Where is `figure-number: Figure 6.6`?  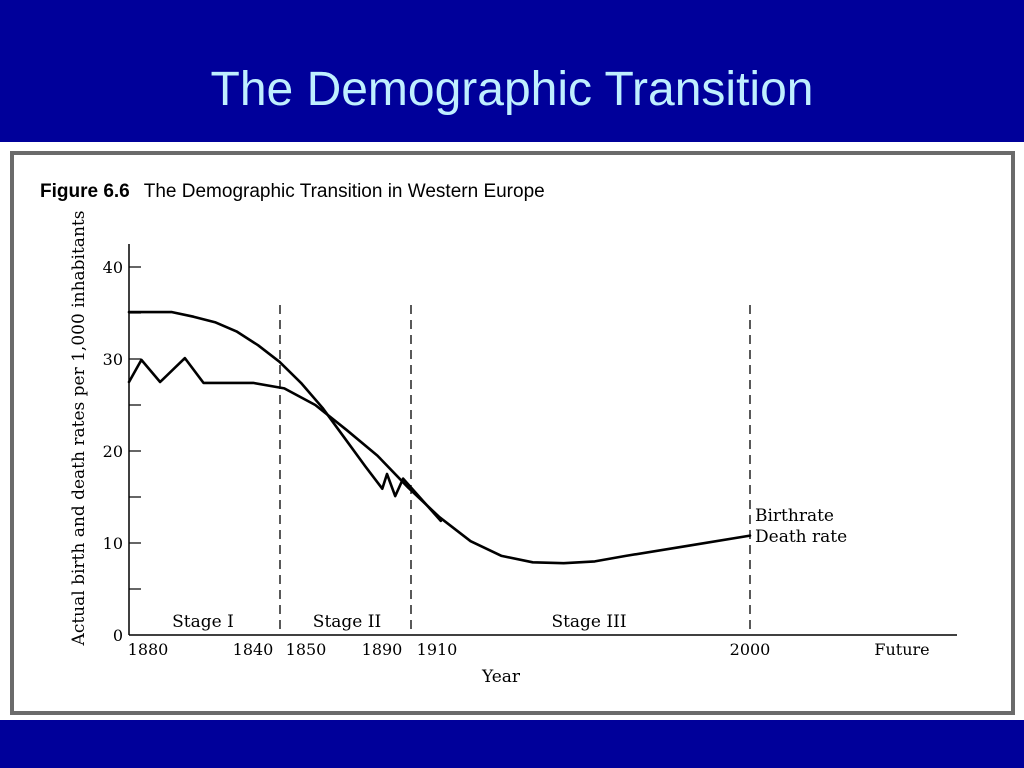 figure-number: Figure 6.6 is located at coordinates (85, 191).